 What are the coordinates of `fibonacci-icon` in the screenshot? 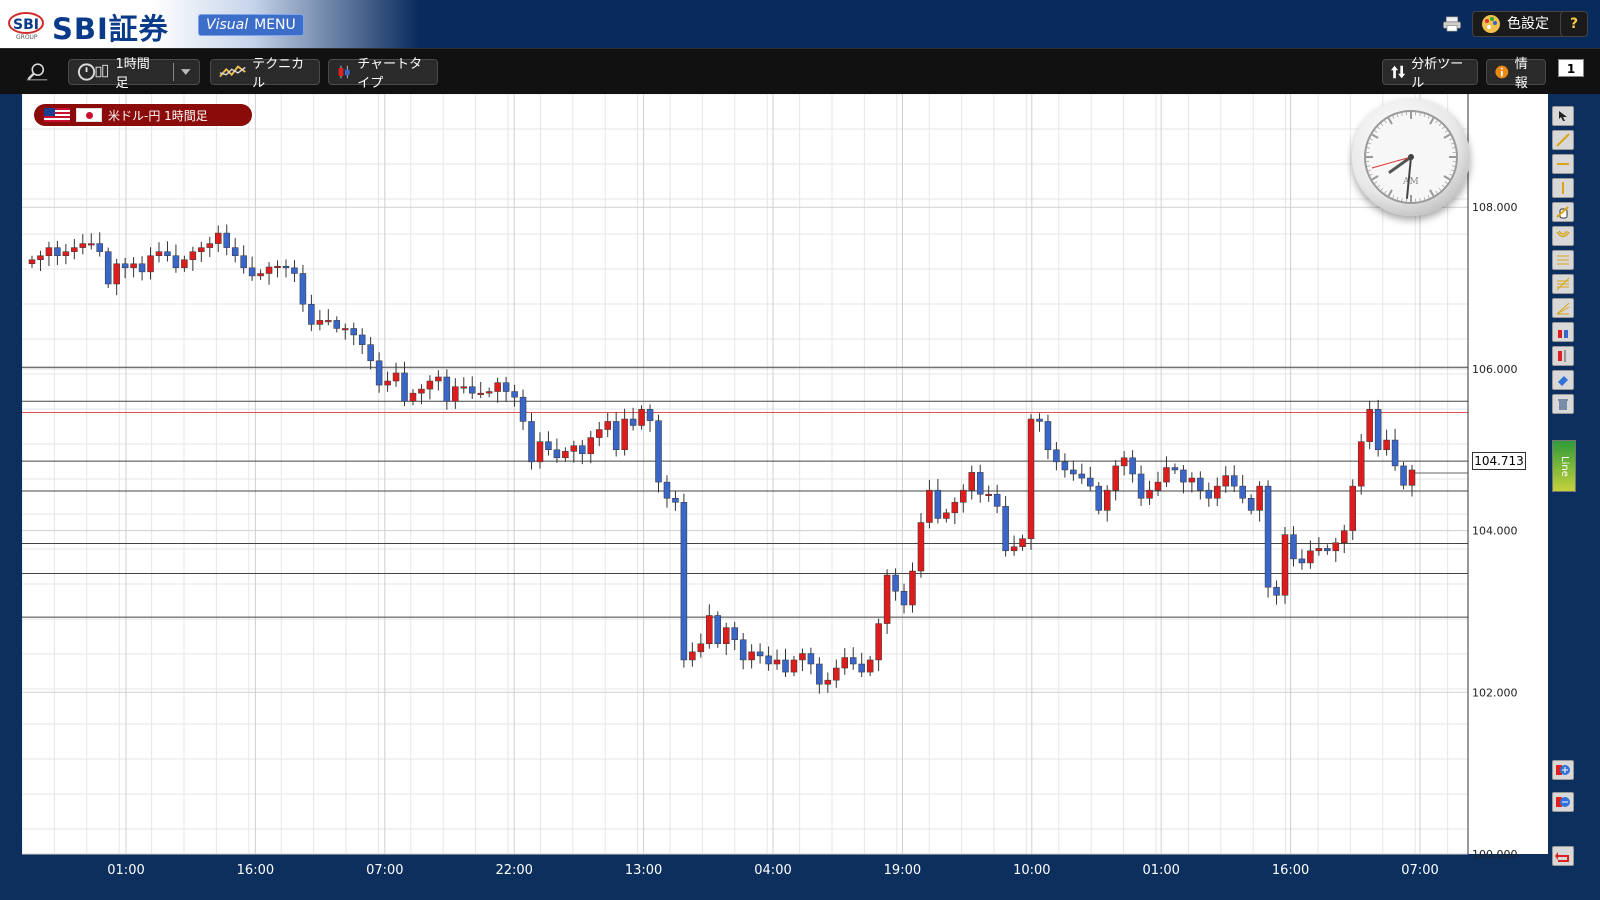 It's located at (1563, 284).